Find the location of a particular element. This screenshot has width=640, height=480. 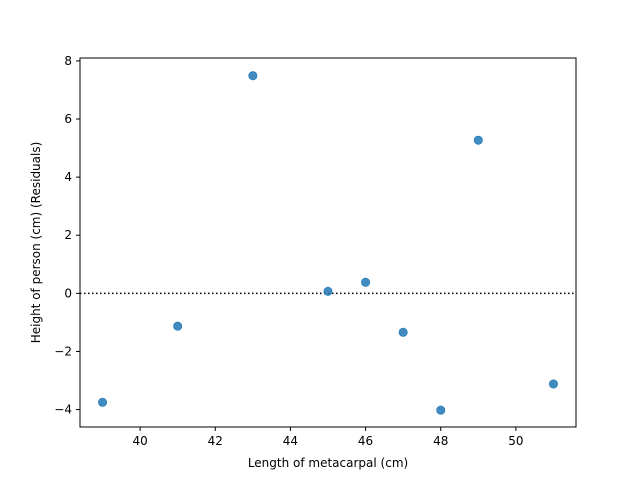

x-tick-label: 44 is located at coordinates (290, 441).